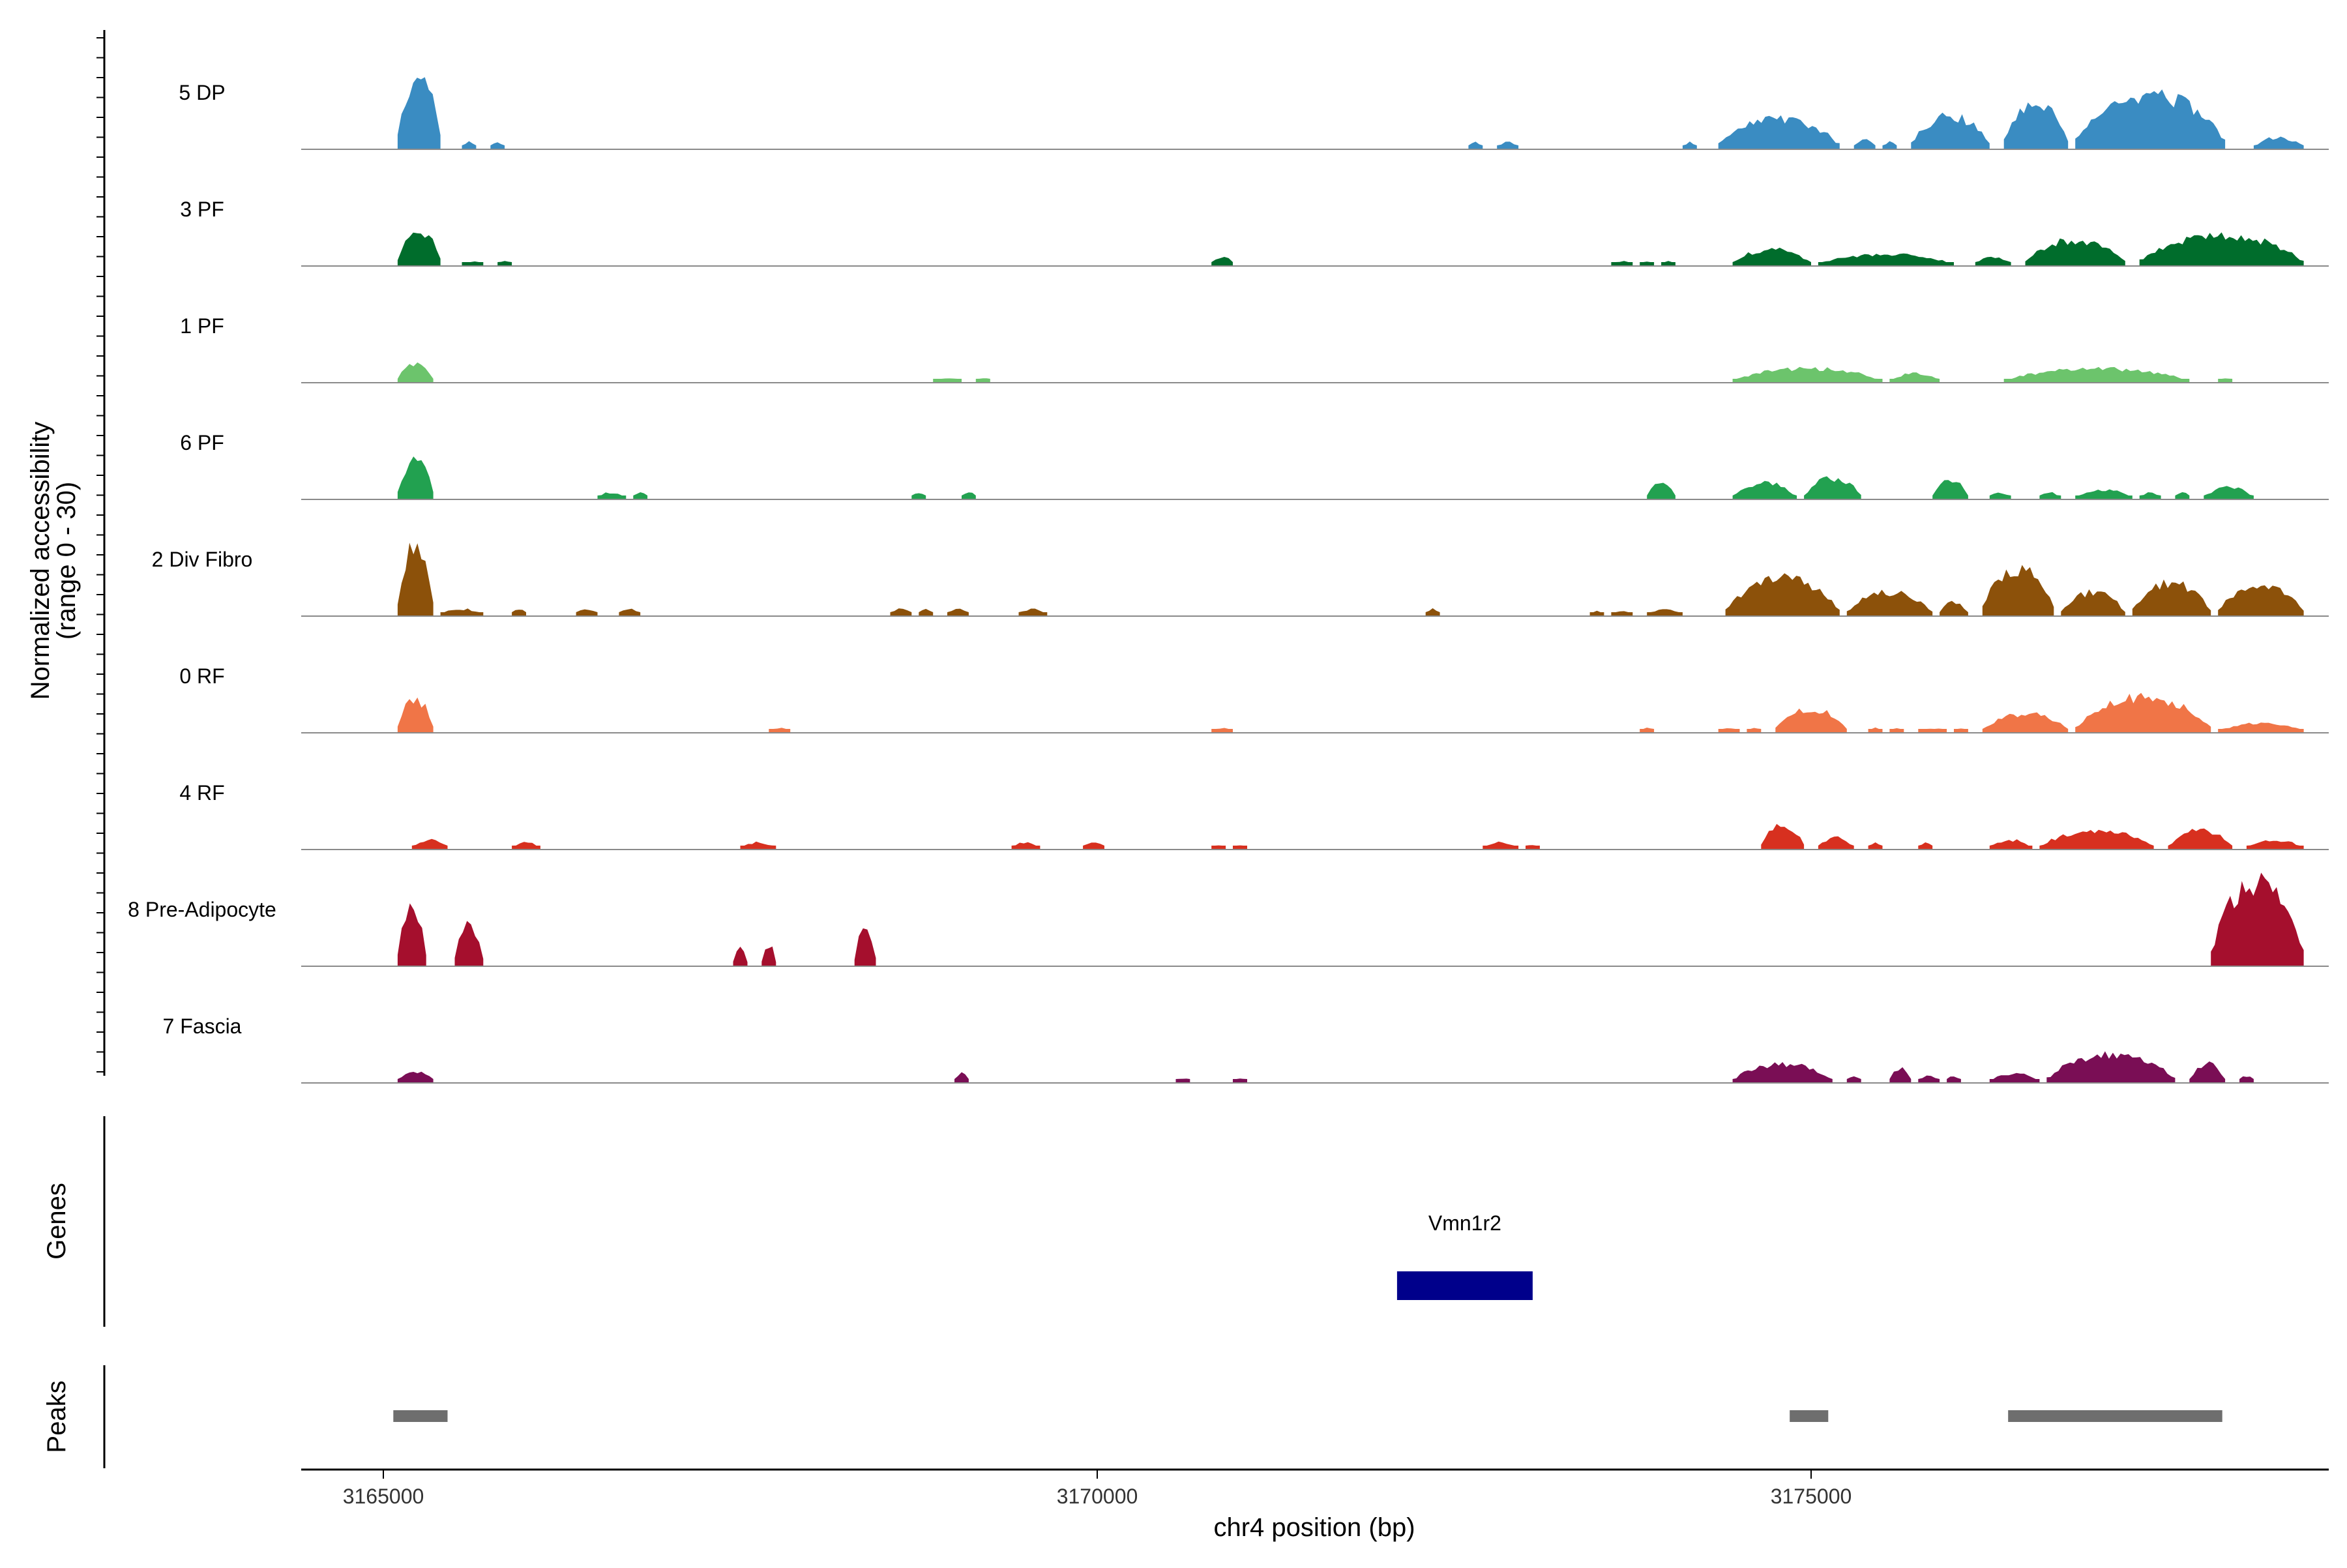  Describe the element at coordinates (1246, 1049) in the screenshot. I see `track-8: 7 Fascia` at that location.